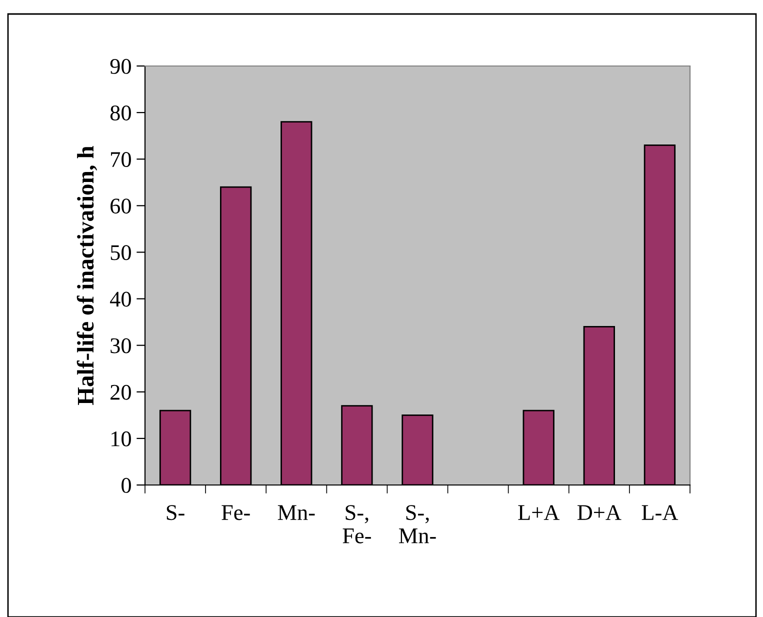 This screenshot has width=763, height=617. What do you see at coordinates (121, 438) in the screenshot?
I see `y-tick-label: 10` at bounding box center [121, 438].